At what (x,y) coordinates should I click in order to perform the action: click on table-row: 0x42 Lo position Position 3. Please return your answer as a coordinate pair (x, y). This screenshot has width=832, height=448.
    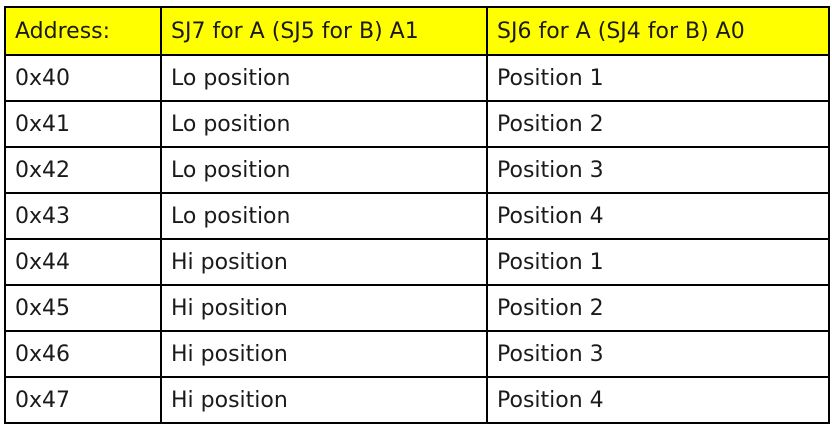
    Looking at the image, I should click on (417, 170).